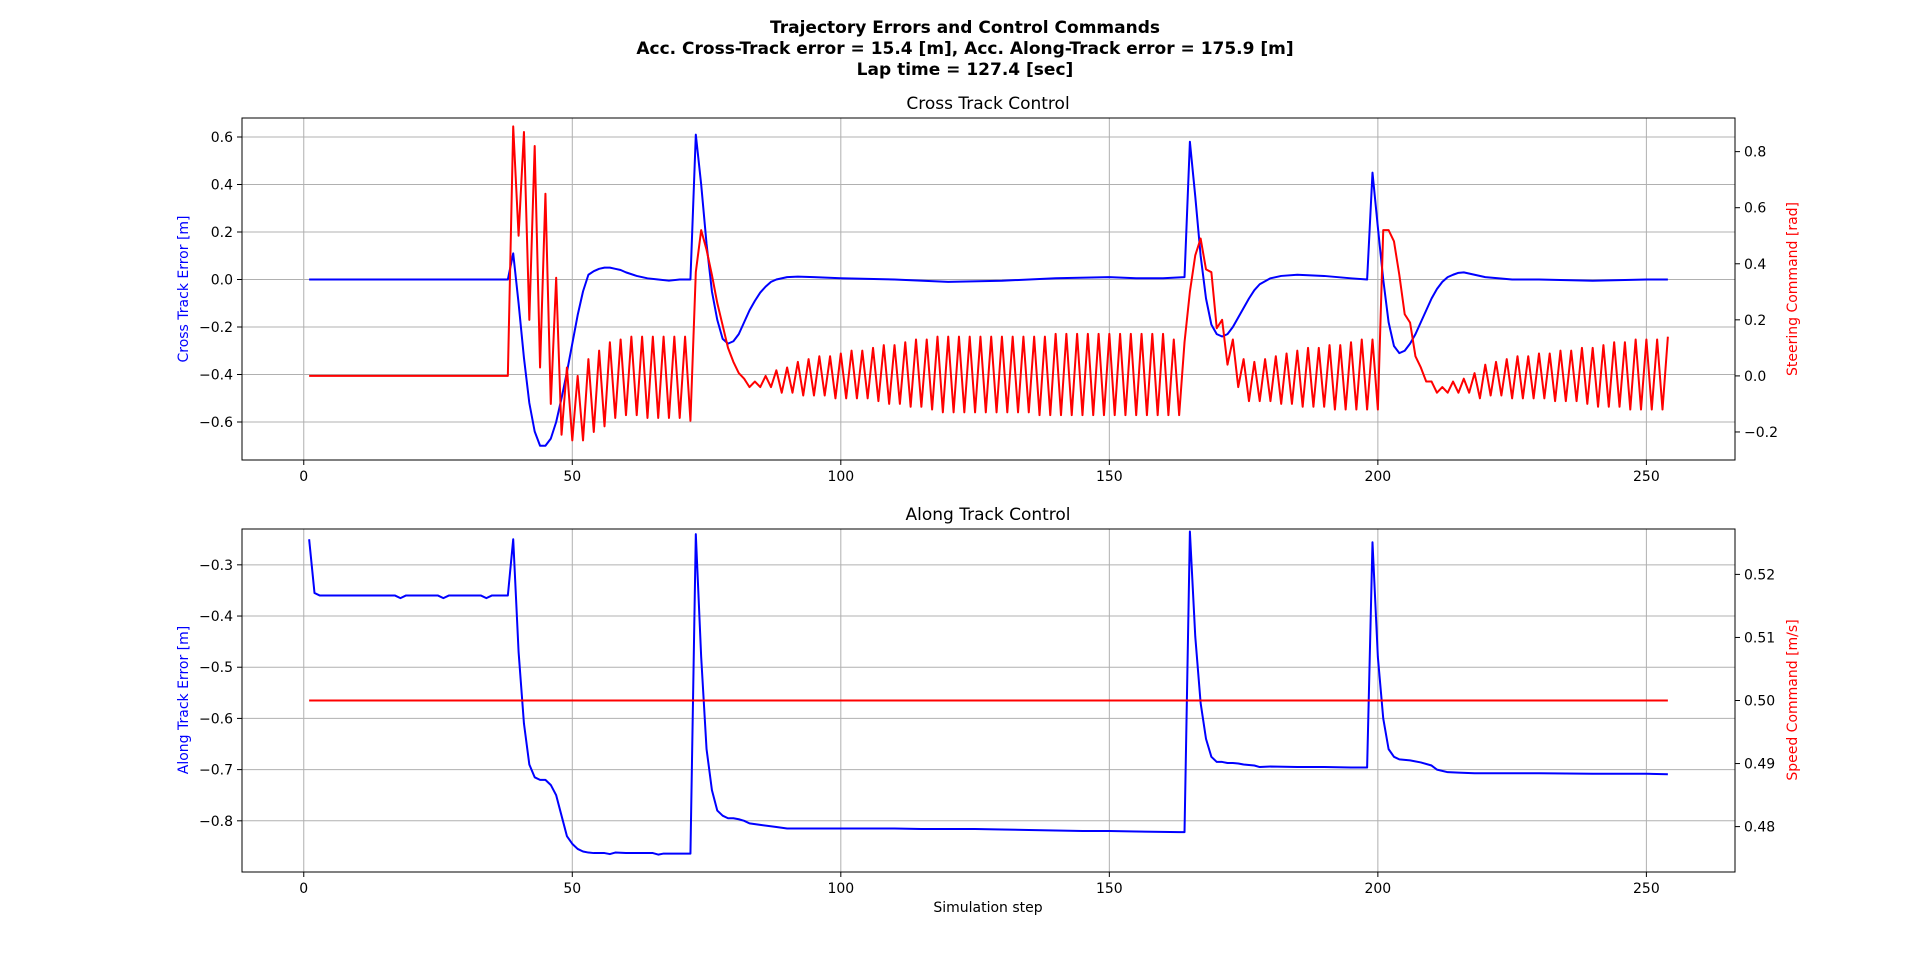  I want to click on right-y-tick-label: 0.0, so click(1755, 377).